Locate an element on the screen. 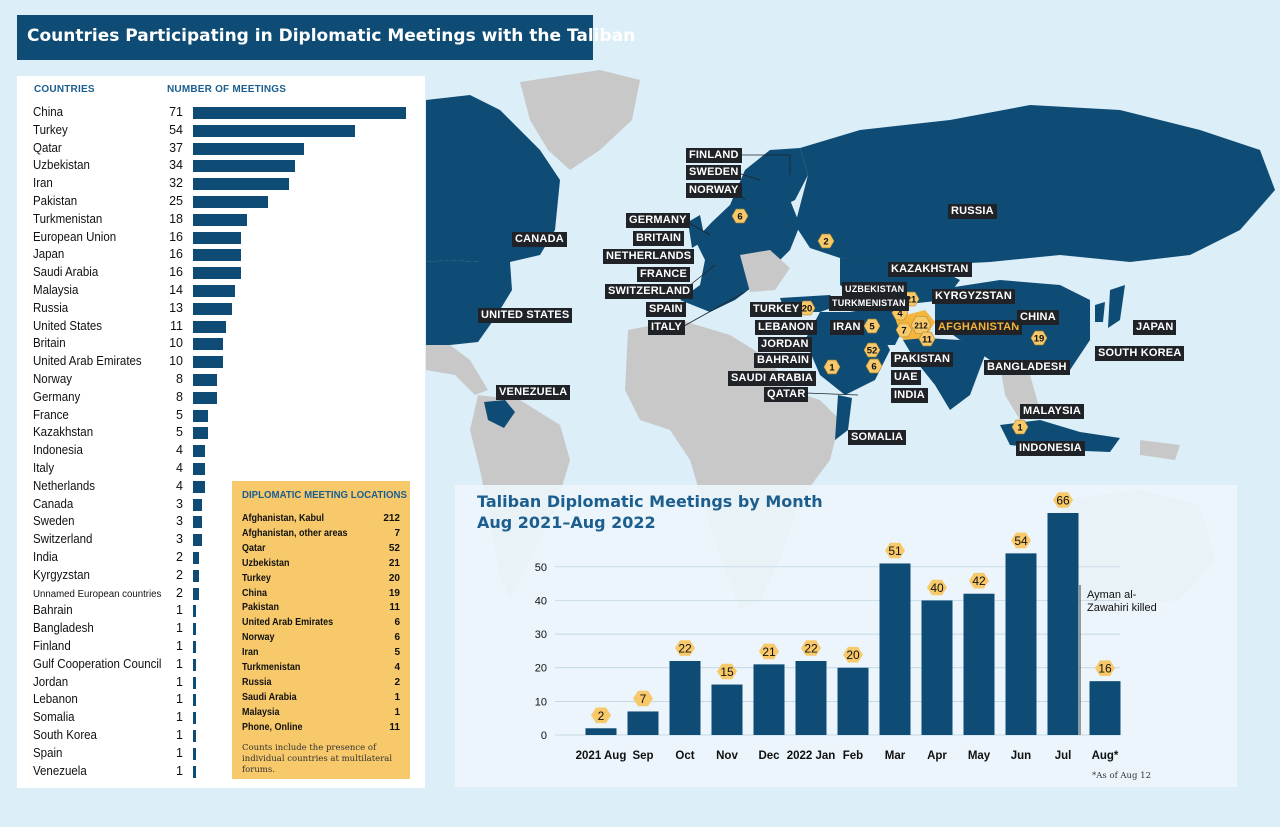 This screenshot has width=1280, height=827. country-name: Japan is located at coordinates (49, 254).